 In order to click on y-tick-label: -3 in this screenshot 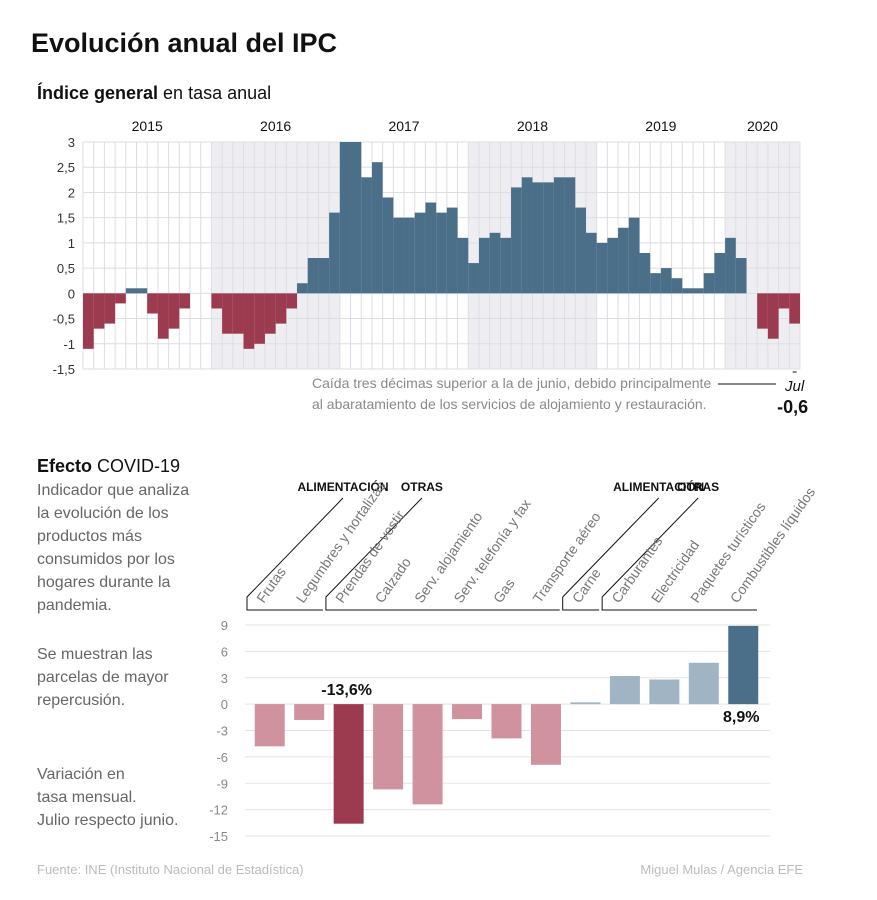, I will do `click(222, 731)`.